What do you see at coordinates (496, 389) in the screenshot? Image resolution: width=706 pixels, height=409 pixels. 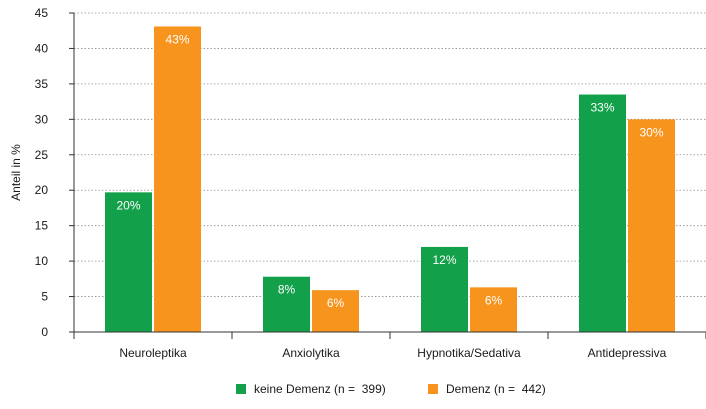 I see `legend-label-demenz: Demenz (n = 442)` at bounding box center [496, 389].